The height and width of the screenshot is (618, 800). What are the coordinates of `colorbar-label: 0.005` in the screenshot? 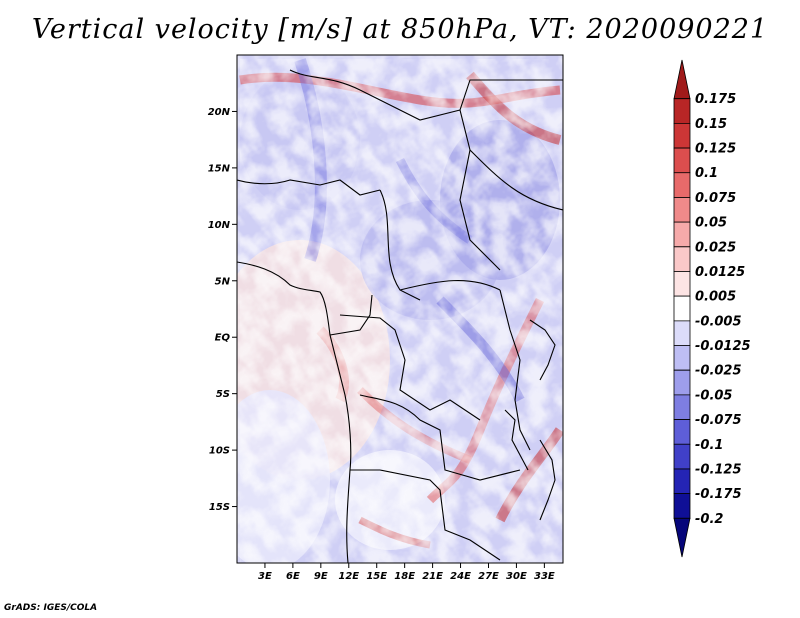 It's located at (715, 297).